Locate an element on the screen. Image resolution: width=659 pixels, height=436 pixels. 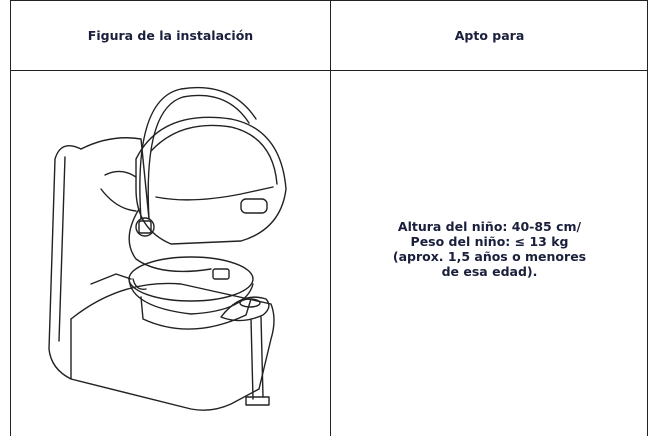
column-divider is located at coordinates (330, 218).